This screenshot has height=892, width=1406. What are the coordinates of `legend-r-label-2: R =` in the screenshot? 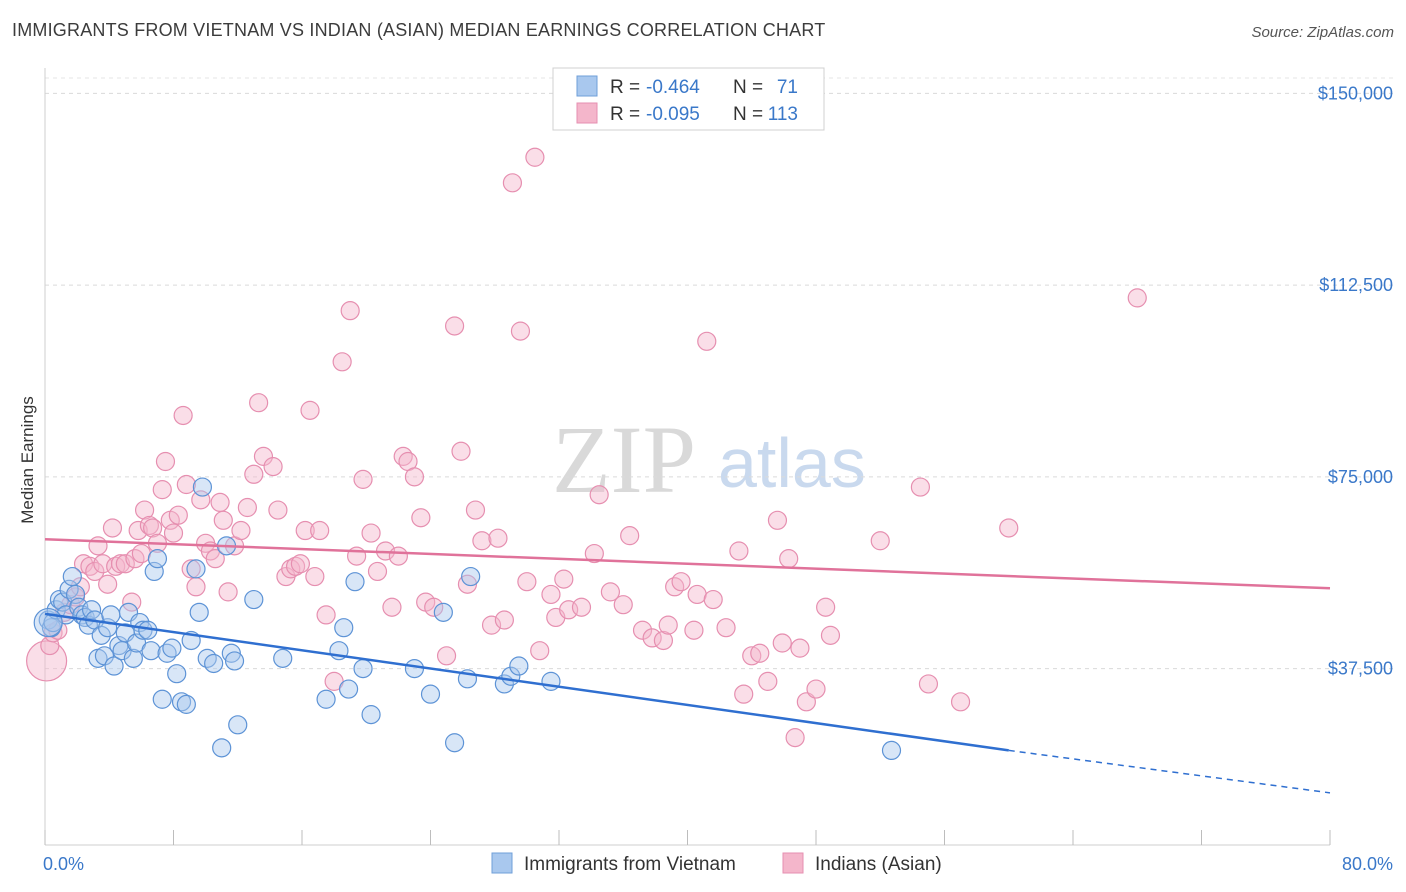 It's located at (625, 114).